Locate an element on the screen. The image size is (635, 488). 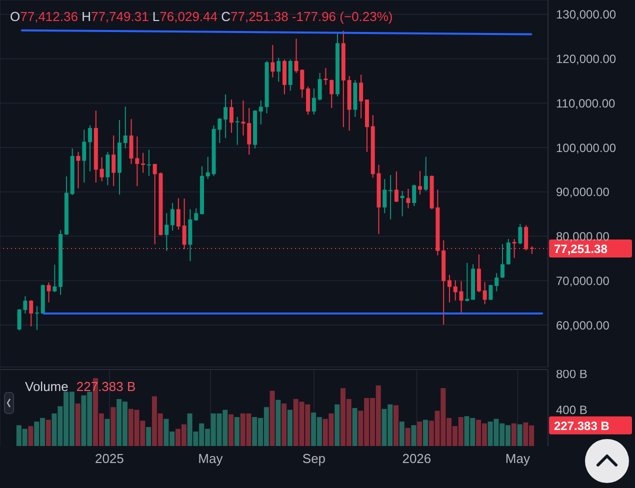
y-tick-label: 120,000.00 is located at coordinates (586, 59).